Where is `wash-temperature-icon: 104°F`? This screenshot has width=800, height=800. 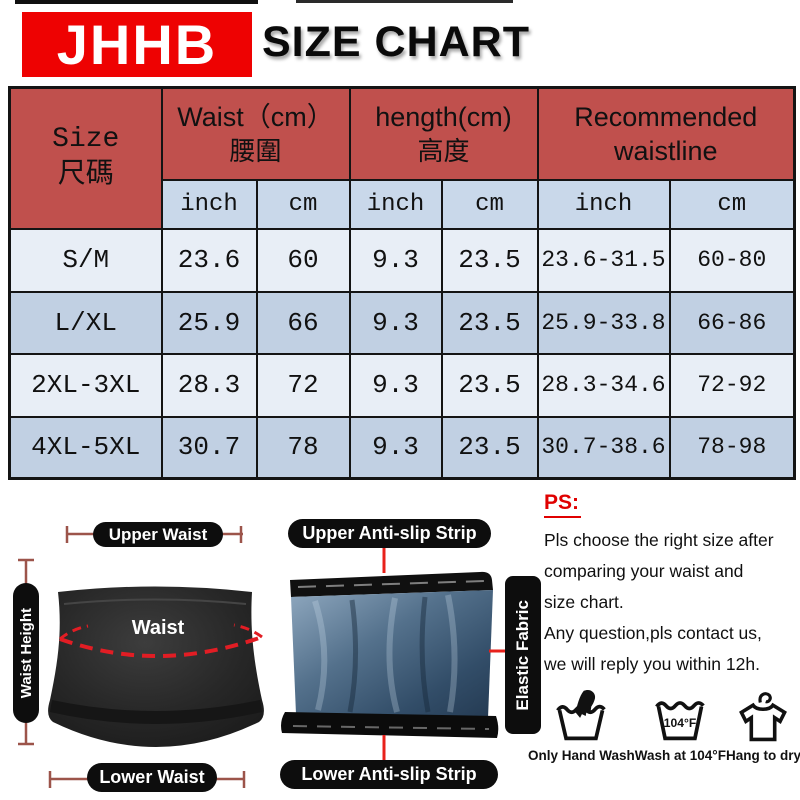 wash-temperature-icon: 104°F is located at coordinates (680, 721).